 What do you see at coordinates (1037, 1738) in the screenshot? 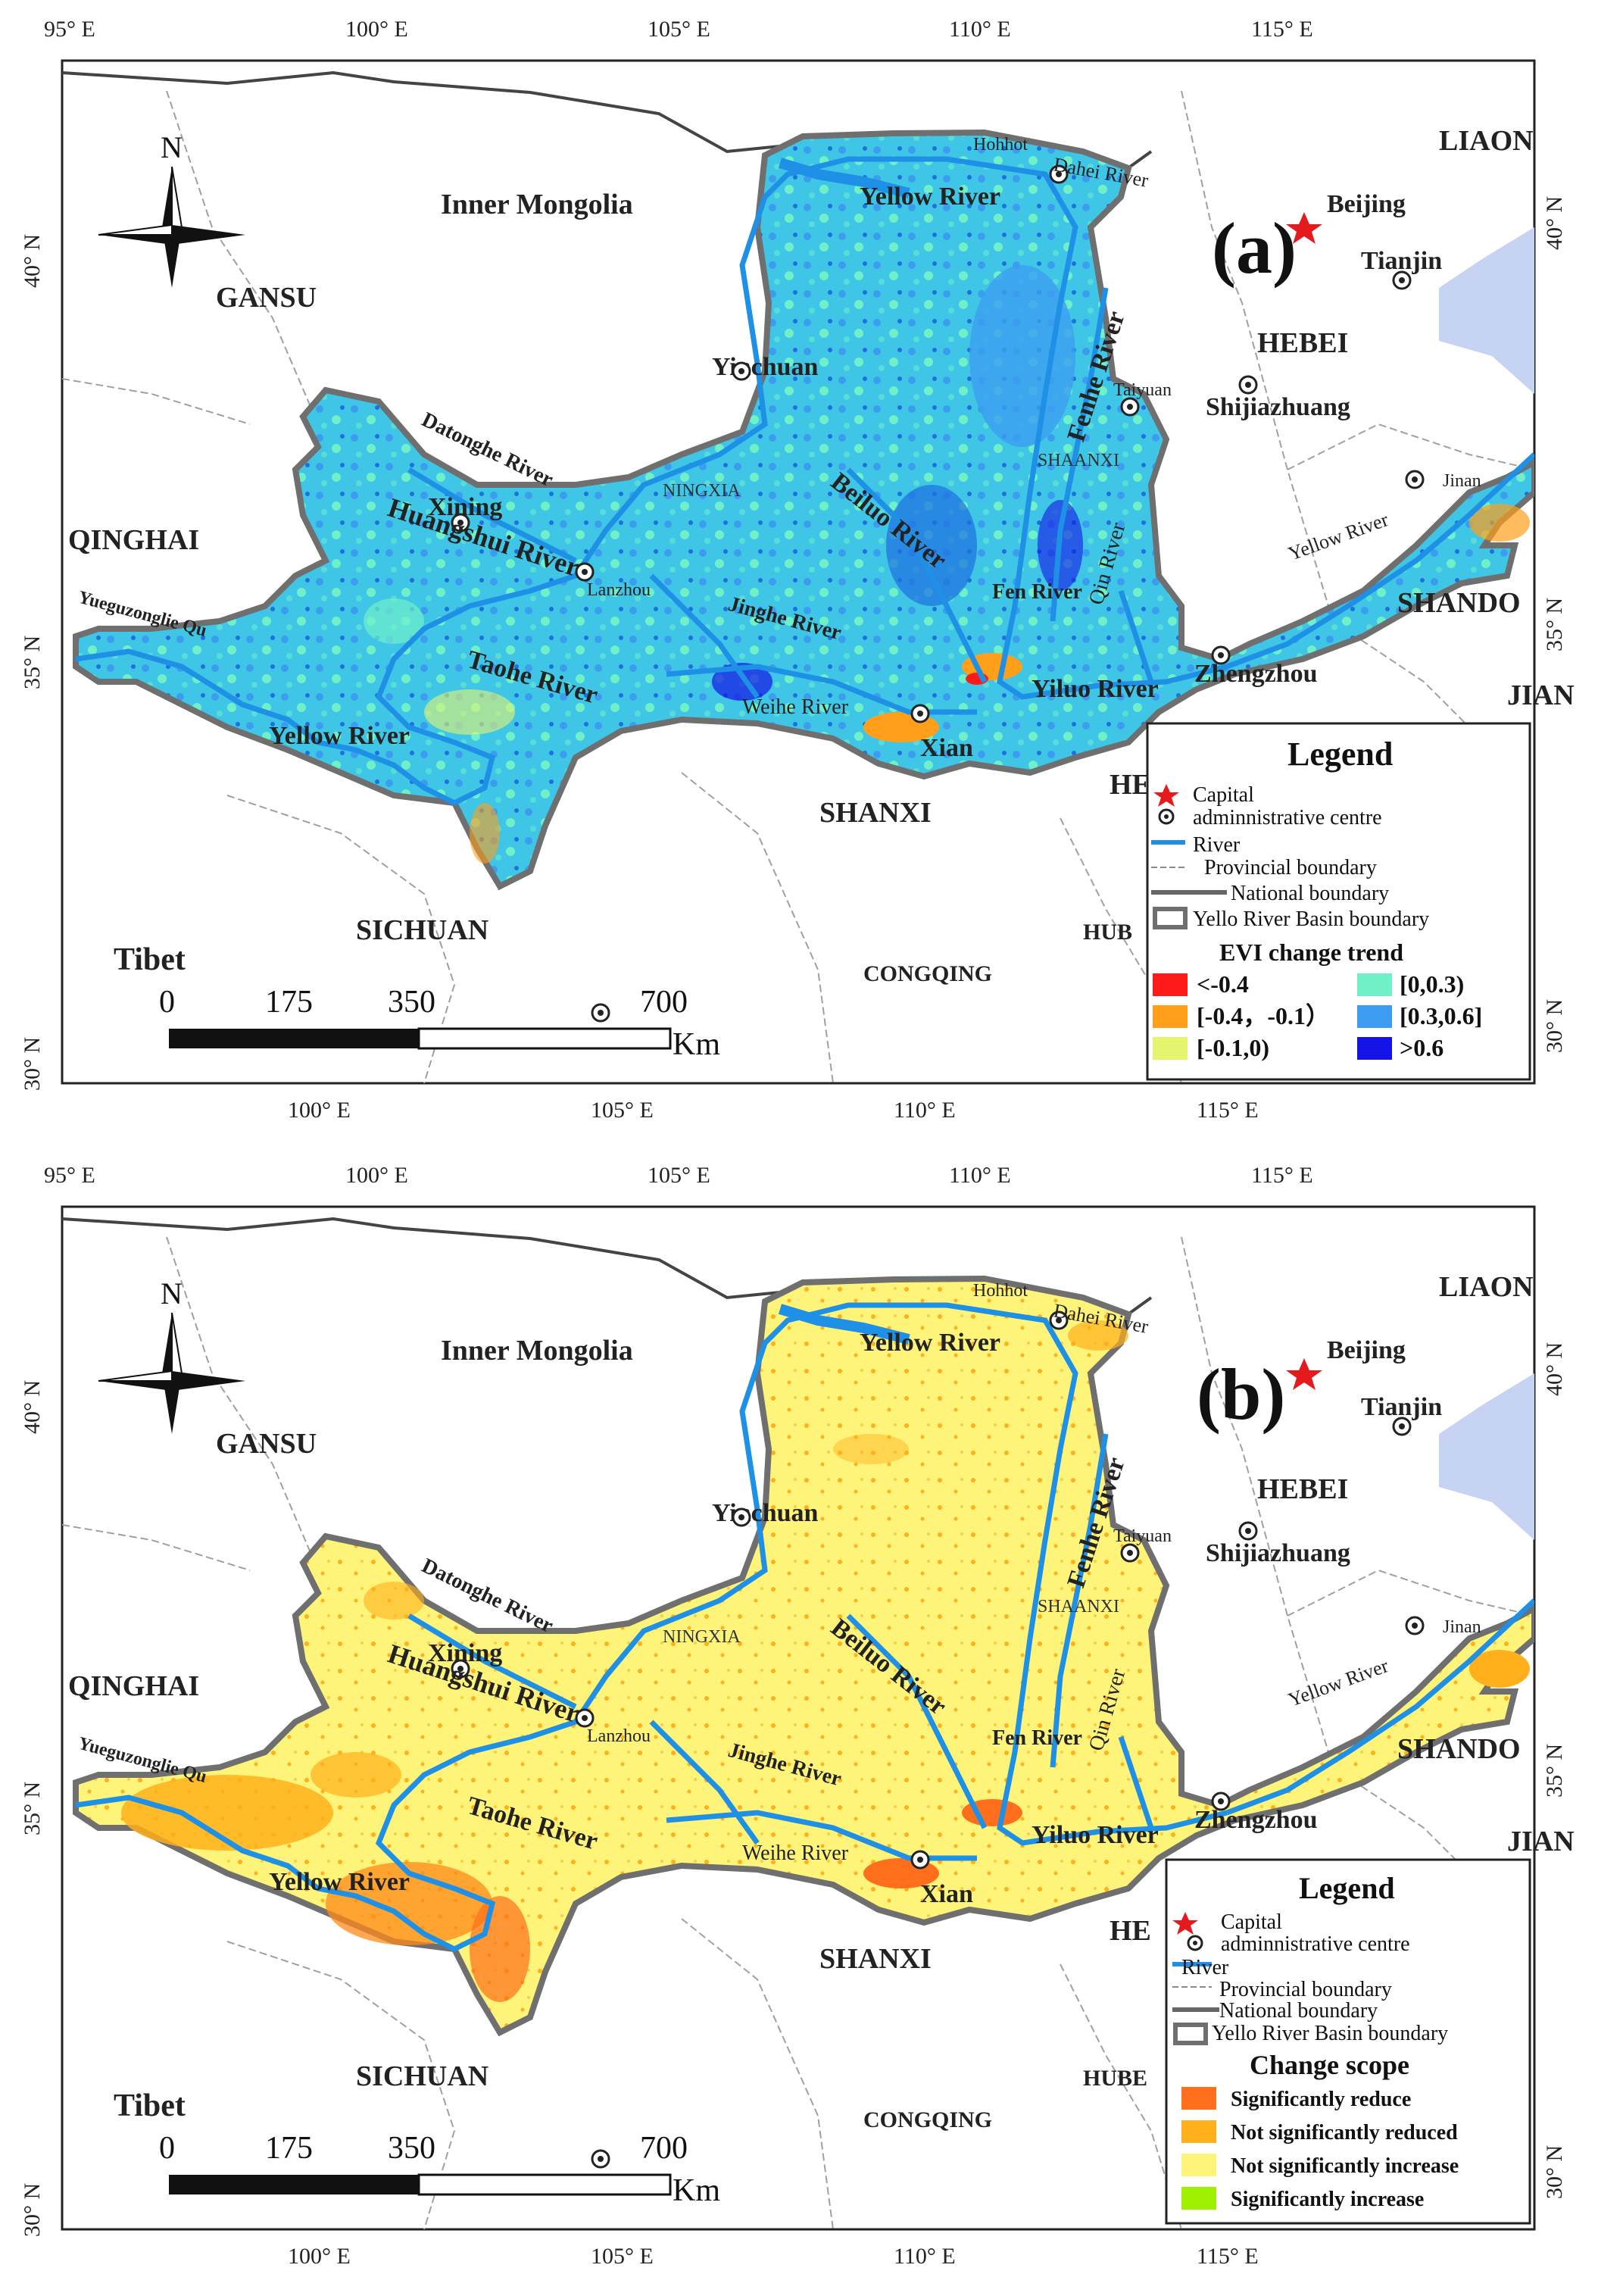
I see `river-label: Fen River` at bounding box center [1037, 1738].